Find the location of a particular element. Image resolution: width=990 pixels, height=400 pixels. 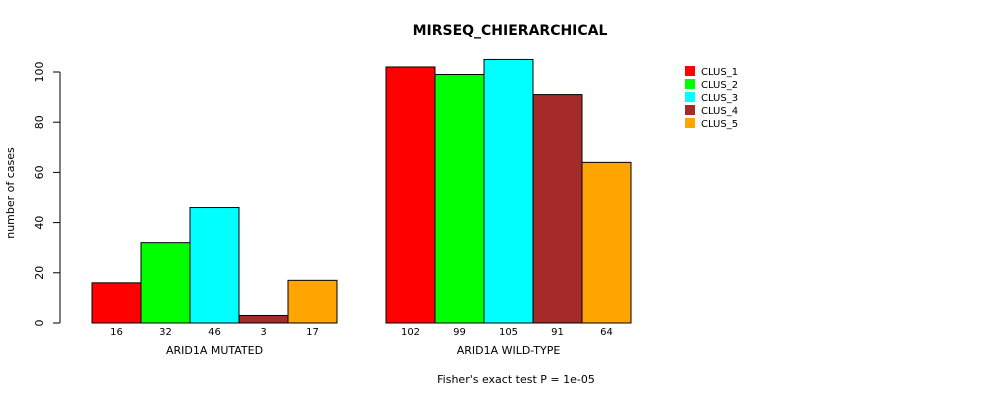

group-label: ARID1A MUTATED is located at coordinates (214, 350).